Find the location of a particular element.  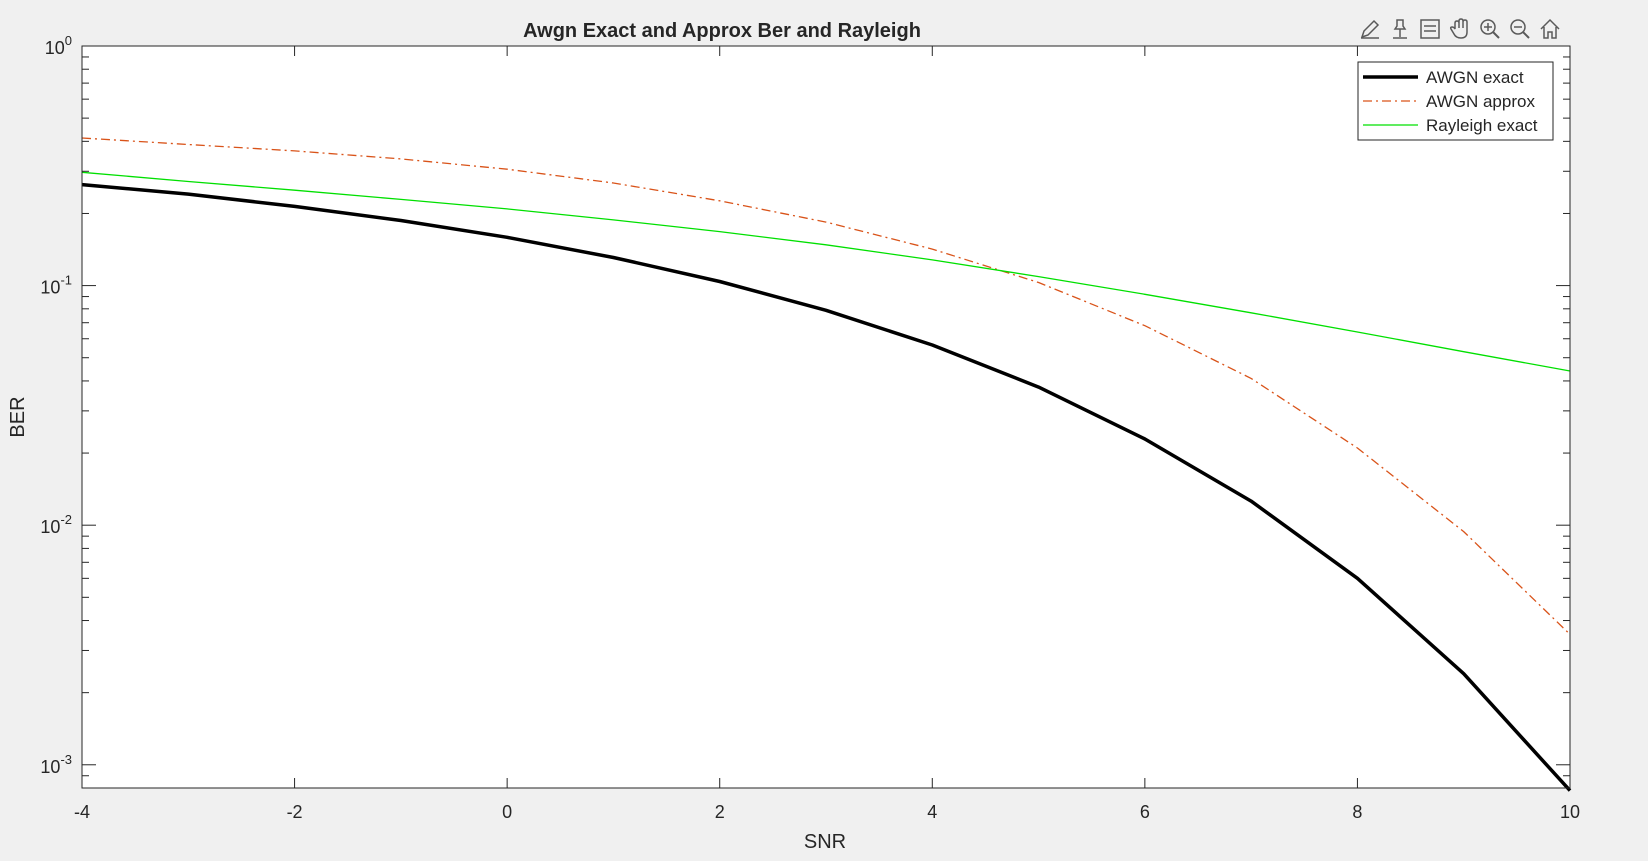

x-tick-label: 0 is located at coordinates (507, 812).